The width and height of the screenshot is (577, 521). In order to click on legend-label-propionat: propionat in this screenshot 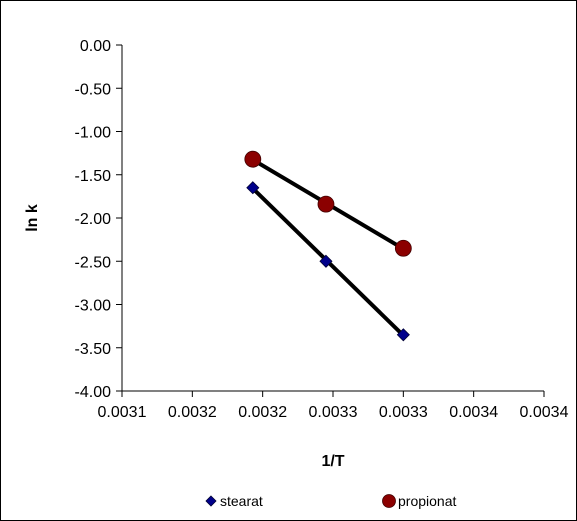, I will do `click(427, 501)`.